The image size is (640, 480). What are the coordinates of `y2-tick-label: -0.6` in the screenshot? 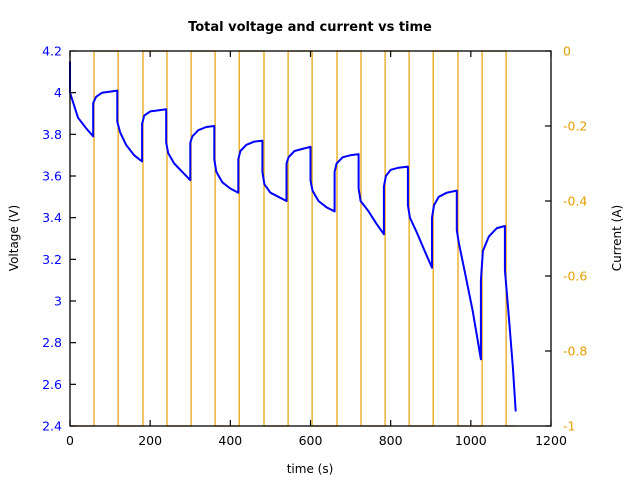 It's located at (575, 276).